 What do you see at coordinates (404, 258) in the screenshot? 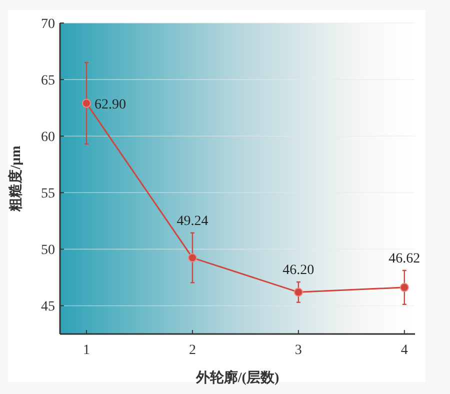
I see `data-label: 46.62` at bounding box center [404, 258].